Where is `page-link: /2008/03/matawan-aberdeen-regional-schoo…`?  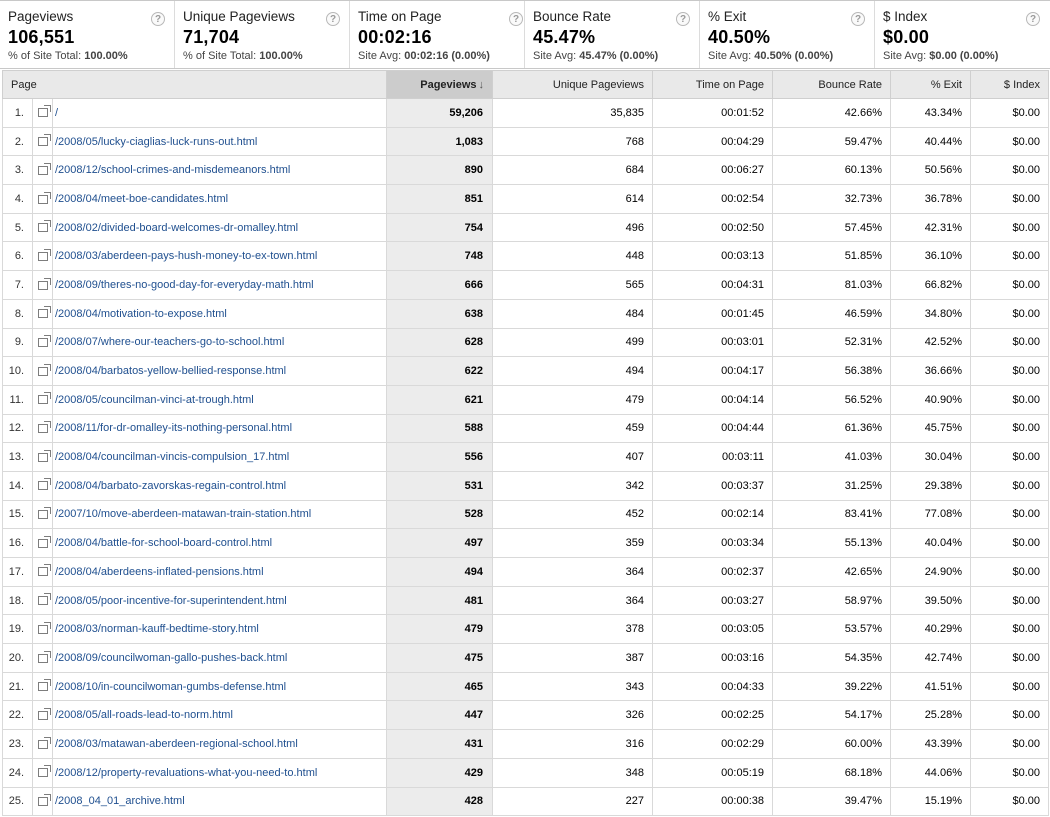
page-link: /2008/03/matawan-aberdeen-regional-schoo… is located at coordinates (176, 743).